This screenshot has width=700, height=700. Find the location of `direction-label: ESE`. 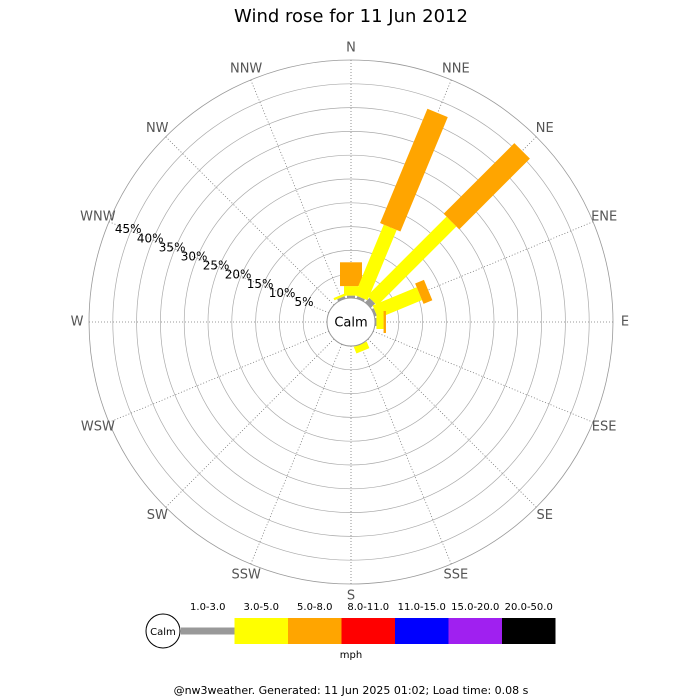

direction-label: ESE is located at coordinates (604, 426).